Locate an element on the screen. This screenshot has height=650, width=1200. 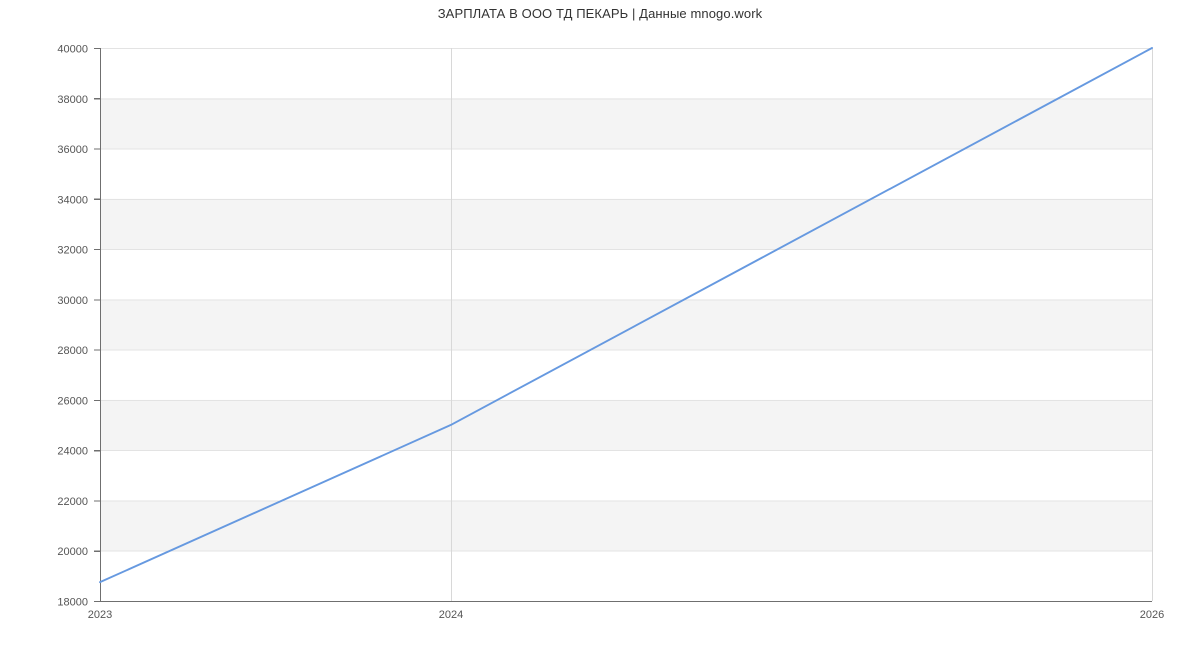
y-tick-label: 34000 is located at coordinates (72, 200).